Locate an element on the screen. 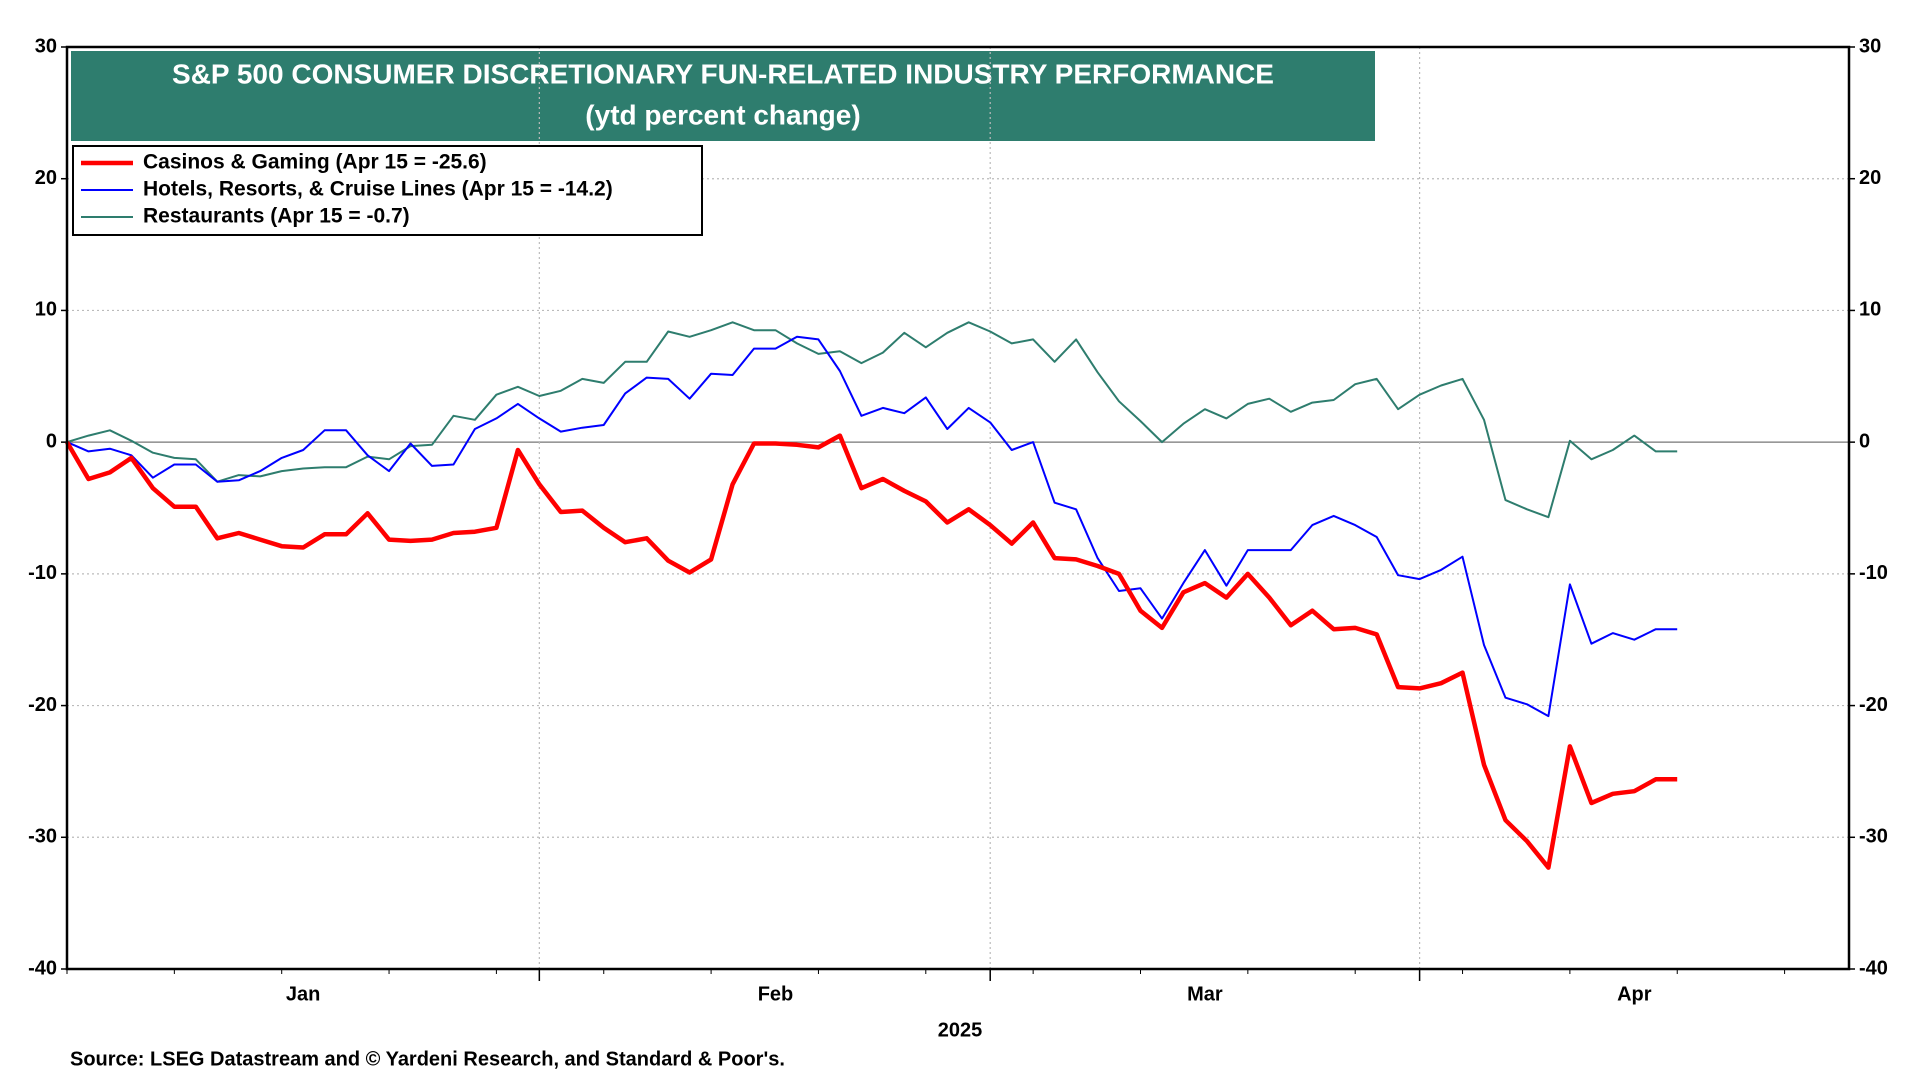  y2-tick-label: 20 is located at coordinates (1870, 178).